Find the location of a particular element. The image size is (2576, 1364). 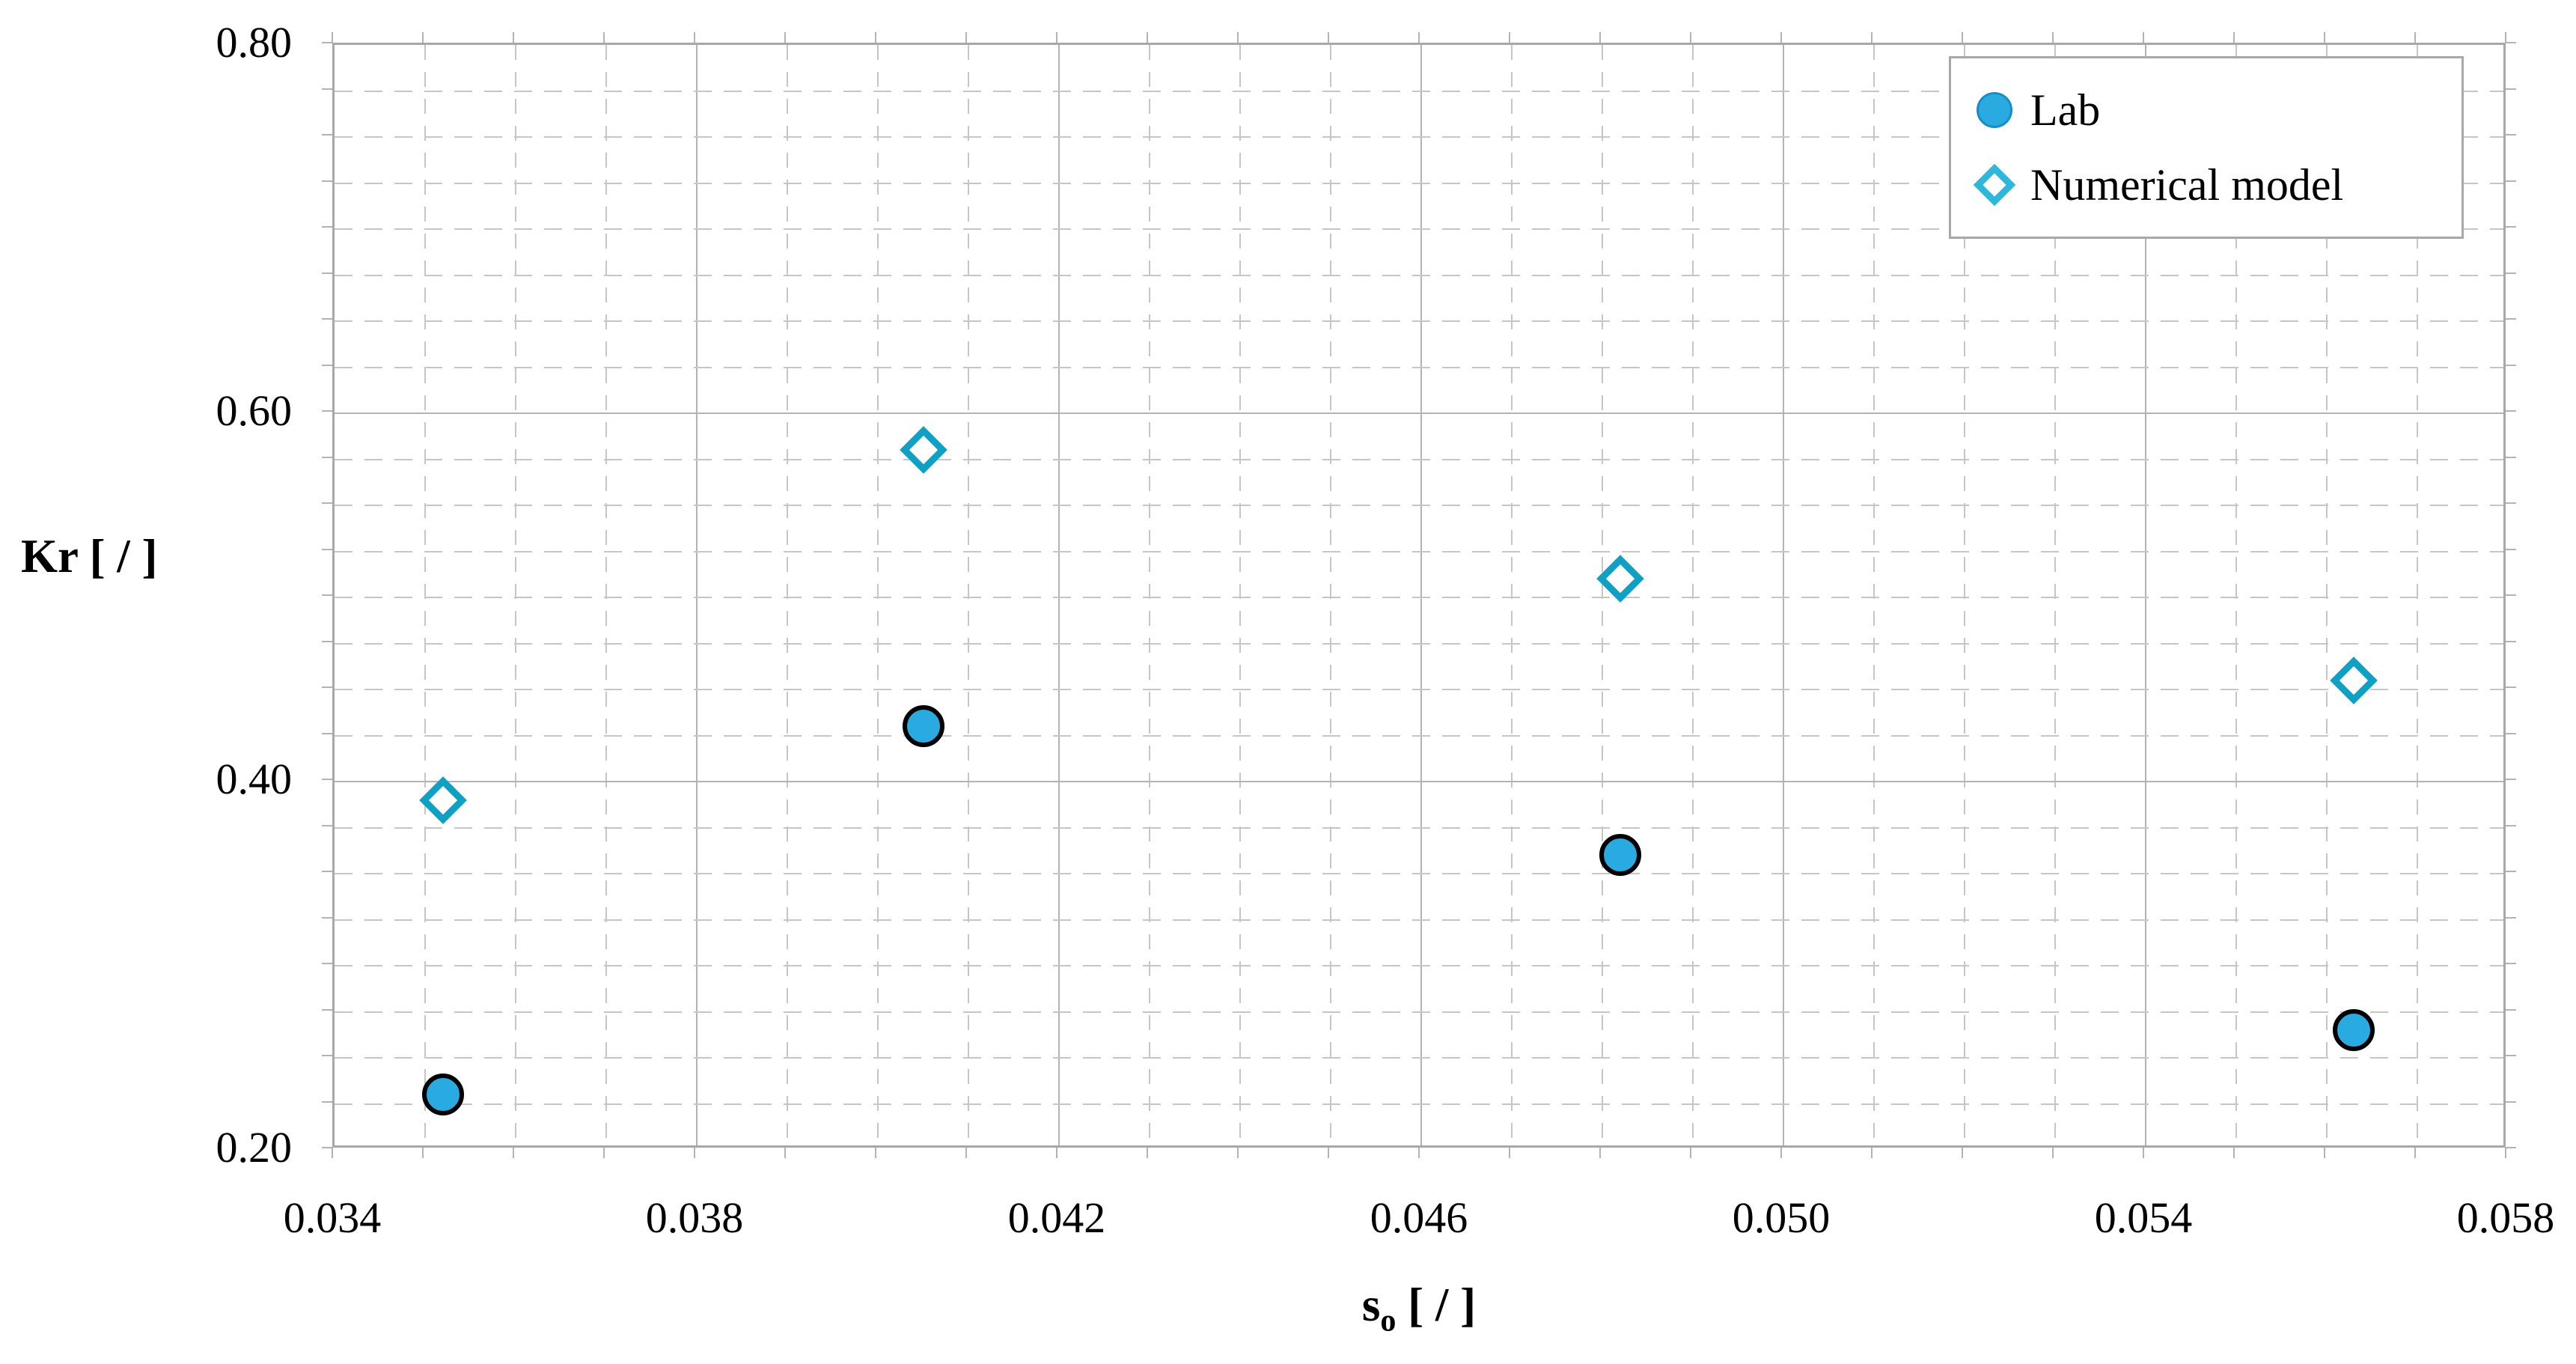

y-tick-label: 0.20 is located at coordinates (254, 1147).